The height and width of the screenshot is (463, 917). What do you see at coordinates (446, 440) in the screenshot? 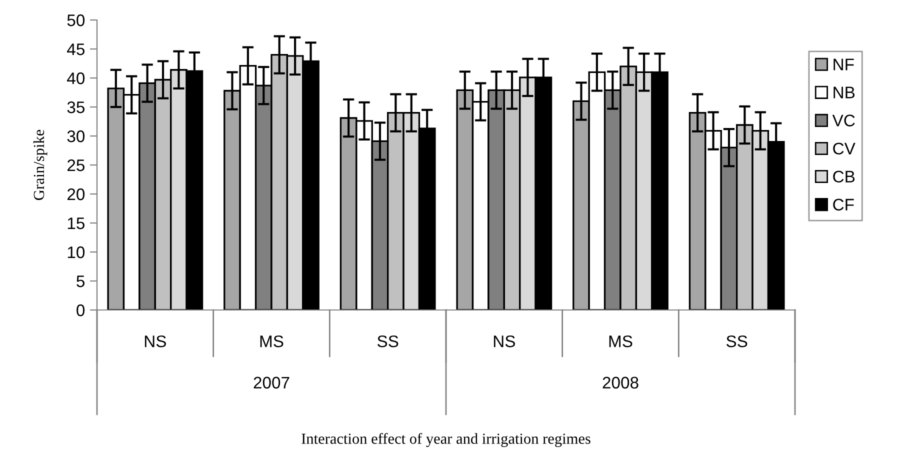
I see `text: Interaction effect of year and irrigation regimes` at bounding box center [446, 440].